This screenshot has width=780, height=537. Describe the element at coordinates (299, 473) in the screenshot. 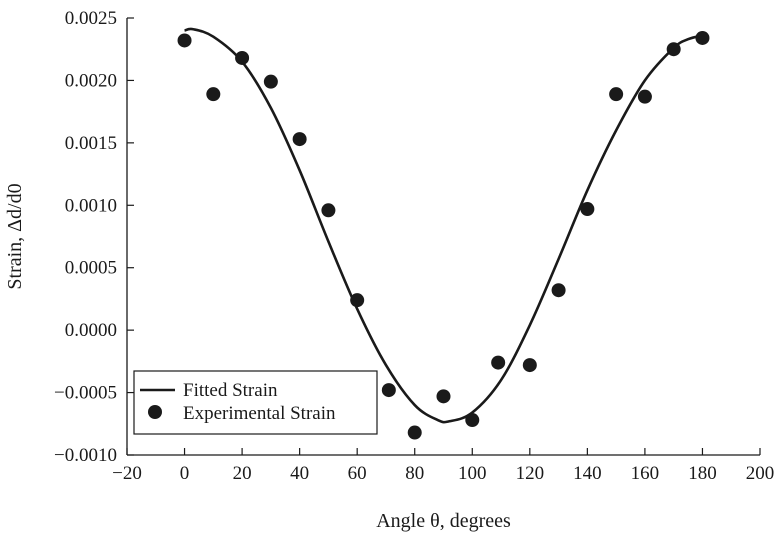

I see `x-tick-label: 40` at that location.